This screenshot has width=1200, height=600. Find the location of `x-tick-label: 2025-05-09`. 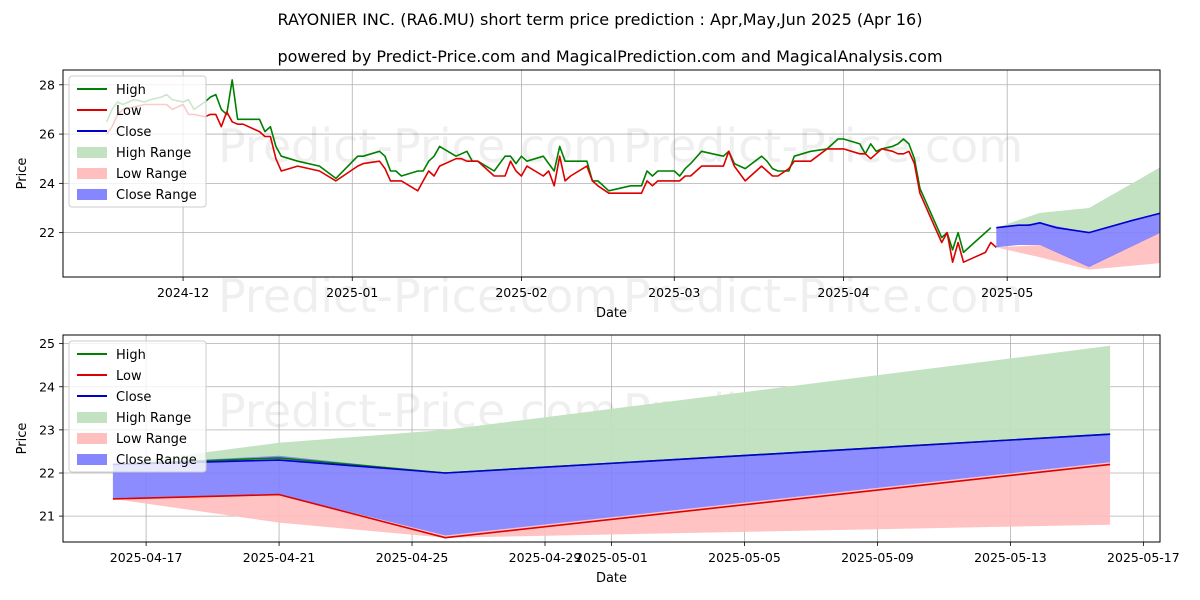

x-tick-label: 2025-05-09 is located at coordinates (877, 557).